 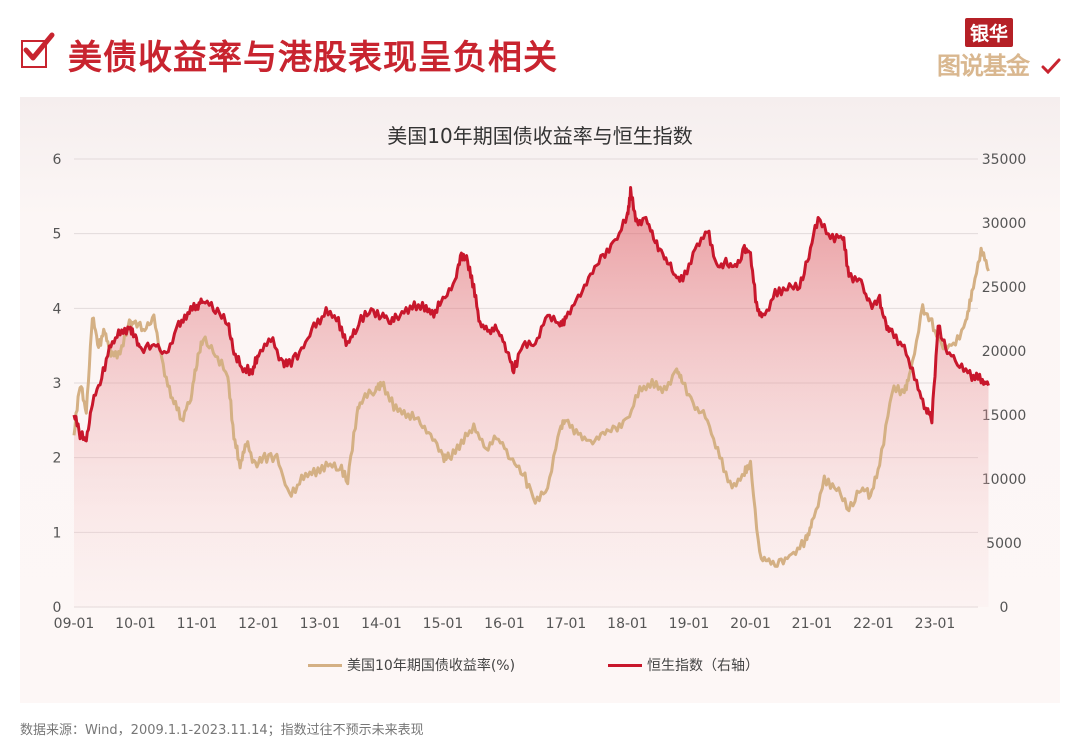 What do you see at coordinates (57, 459) in the screenshot?
I see `svg-text: 2` at bounding box center [57, 459].